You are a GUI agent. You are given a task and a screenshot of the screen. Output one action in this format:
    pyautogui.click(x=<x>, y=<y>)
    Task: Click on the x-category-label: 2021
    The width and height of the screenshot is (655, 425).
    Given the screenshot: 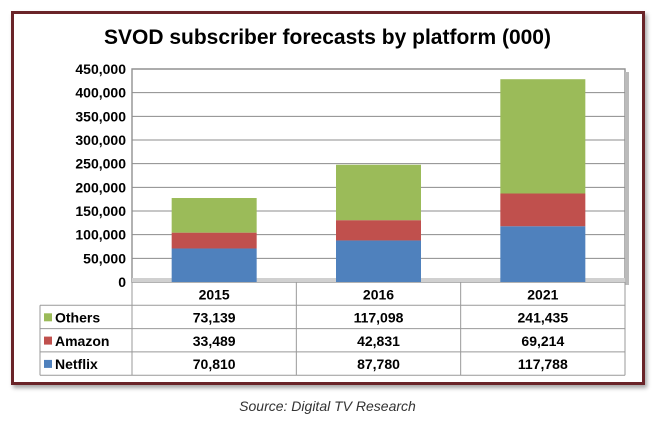 What is the action you would take?
    pyautogui.click(x=542, y=294)
    